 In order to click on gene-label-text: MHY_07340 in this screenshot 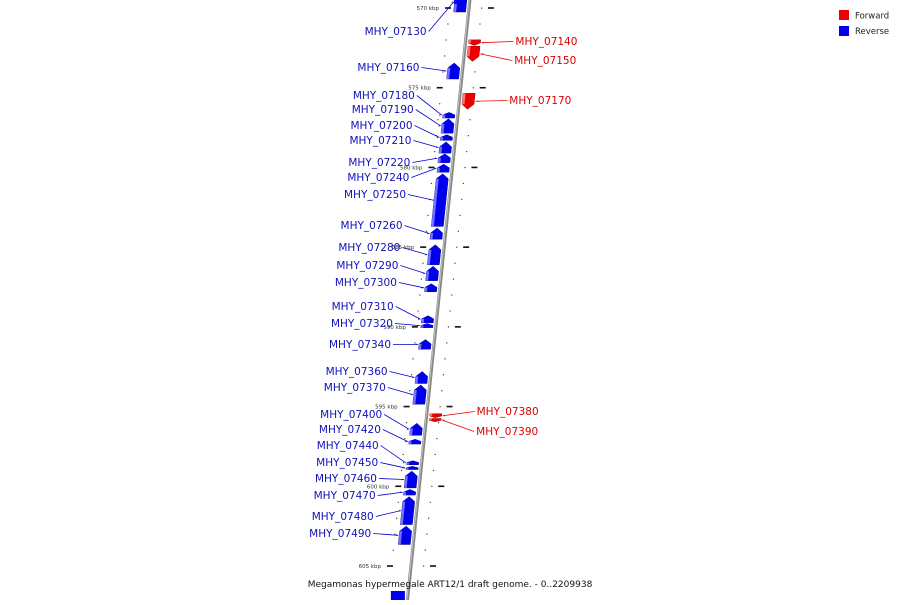, I will do `click(360, 345)`.